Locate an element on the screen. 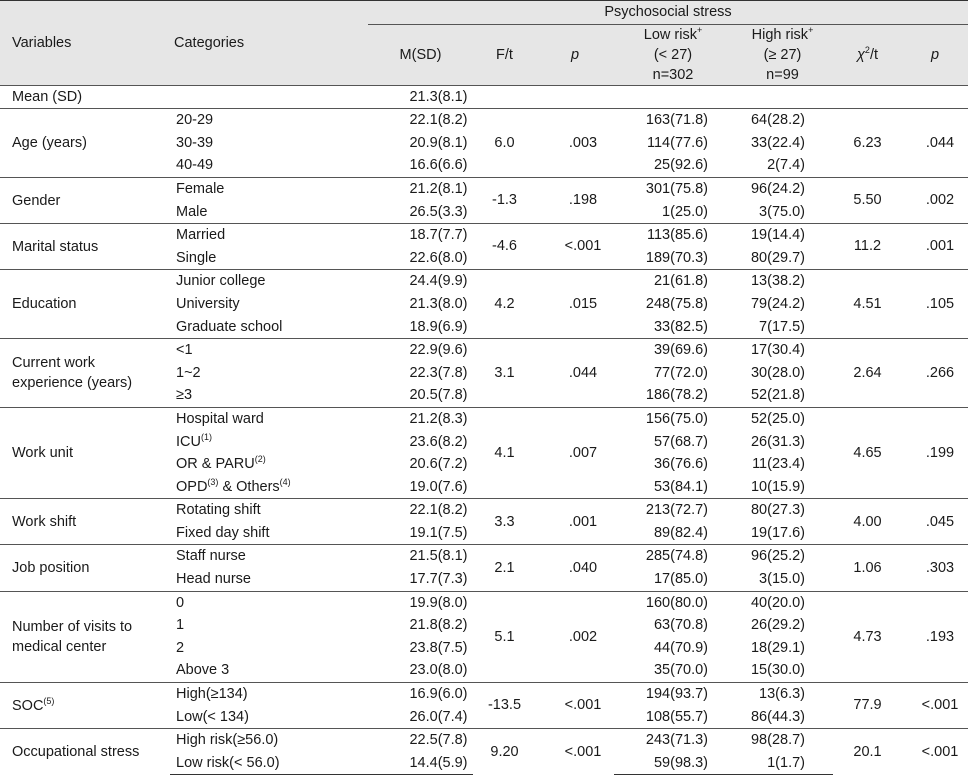  chi-cell: 4.73 is located at coordinates (867, 636).